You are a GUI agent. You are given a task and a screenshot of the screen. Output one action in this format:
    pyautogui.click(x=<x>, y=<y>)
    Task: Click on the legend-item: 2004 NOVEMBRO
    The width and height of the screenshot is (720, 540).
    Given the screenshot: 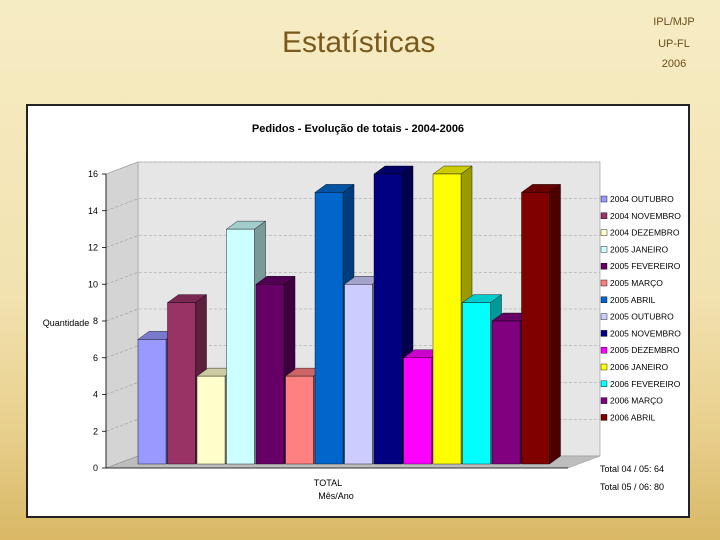 What is the action you would take?
    pyautogui.click(x=640, y=216)
    